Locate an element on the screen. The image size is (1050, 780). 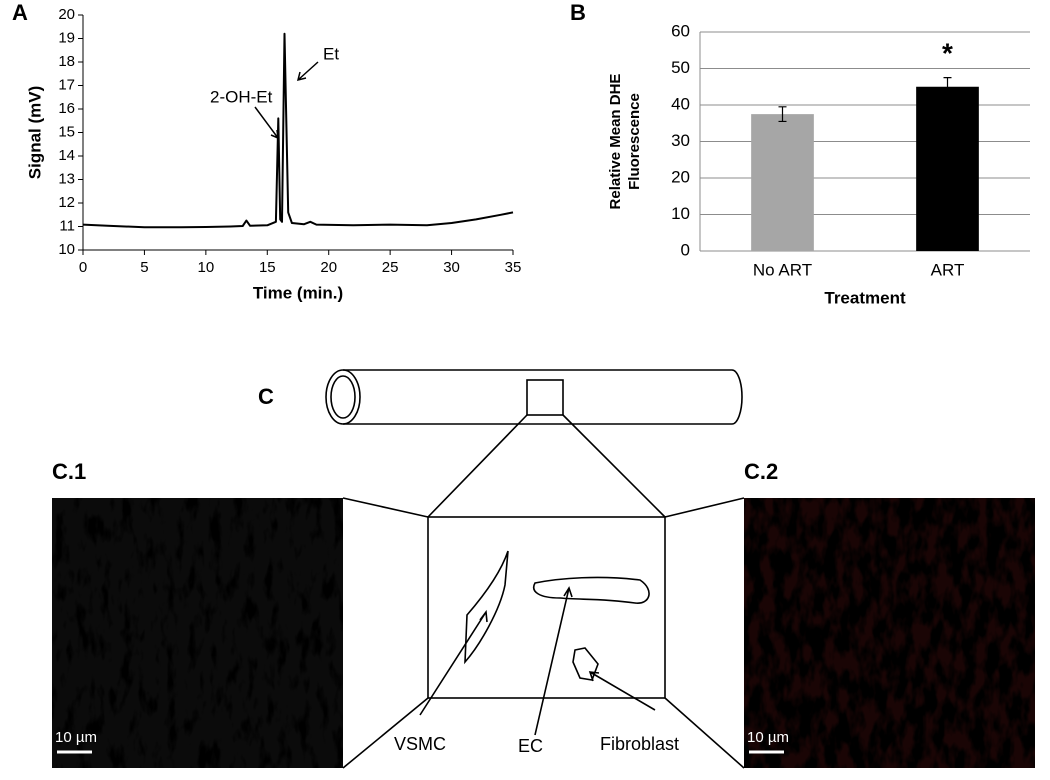
y-axis-label: Fluorescence is located at coordinates (634, 141).